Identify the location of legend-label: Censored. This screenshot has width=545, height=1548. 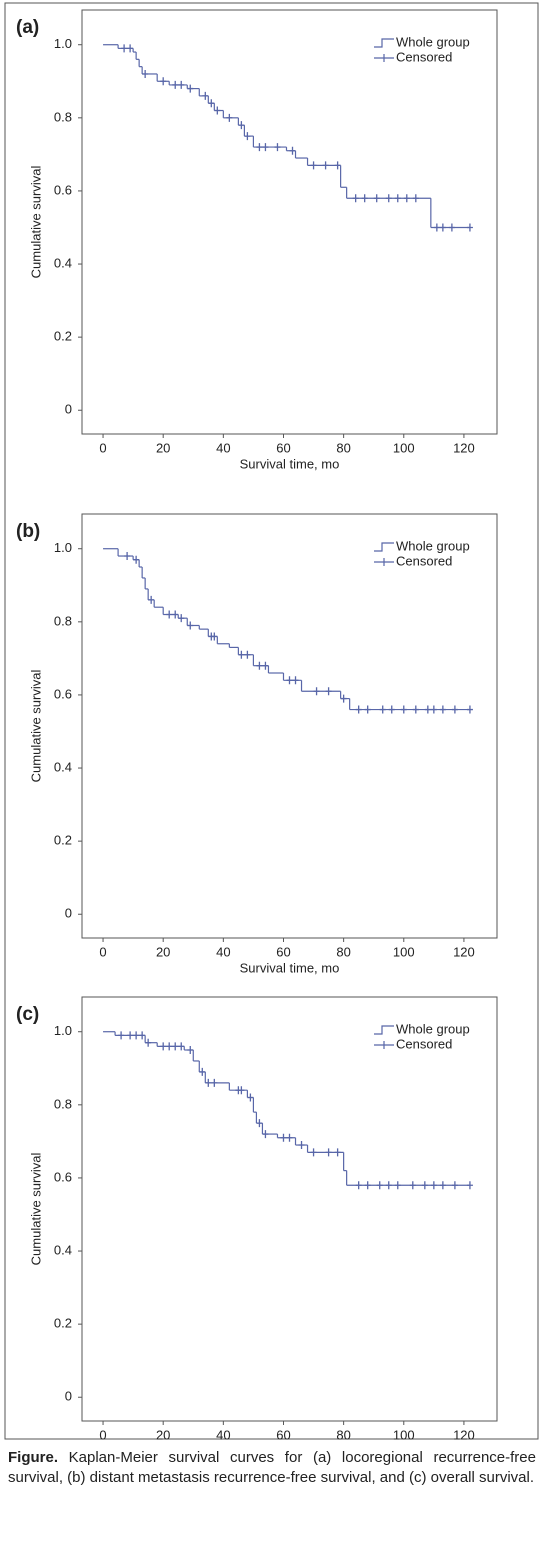
(424, 1043).